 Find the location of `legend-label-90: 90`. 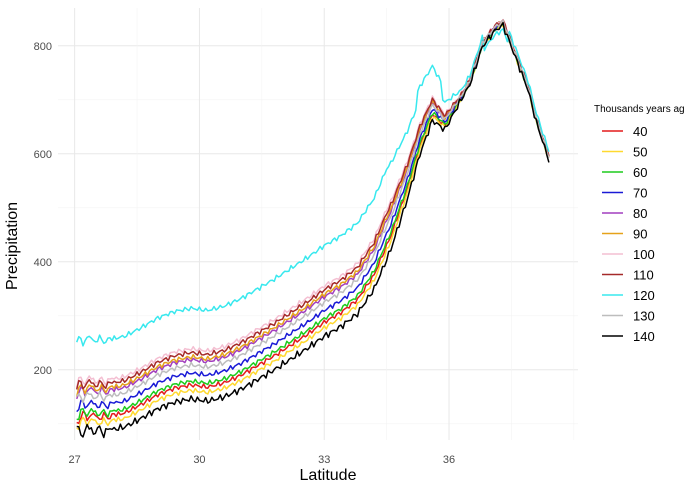

legend-label-90: 90 is located at coordinates (640, 234).